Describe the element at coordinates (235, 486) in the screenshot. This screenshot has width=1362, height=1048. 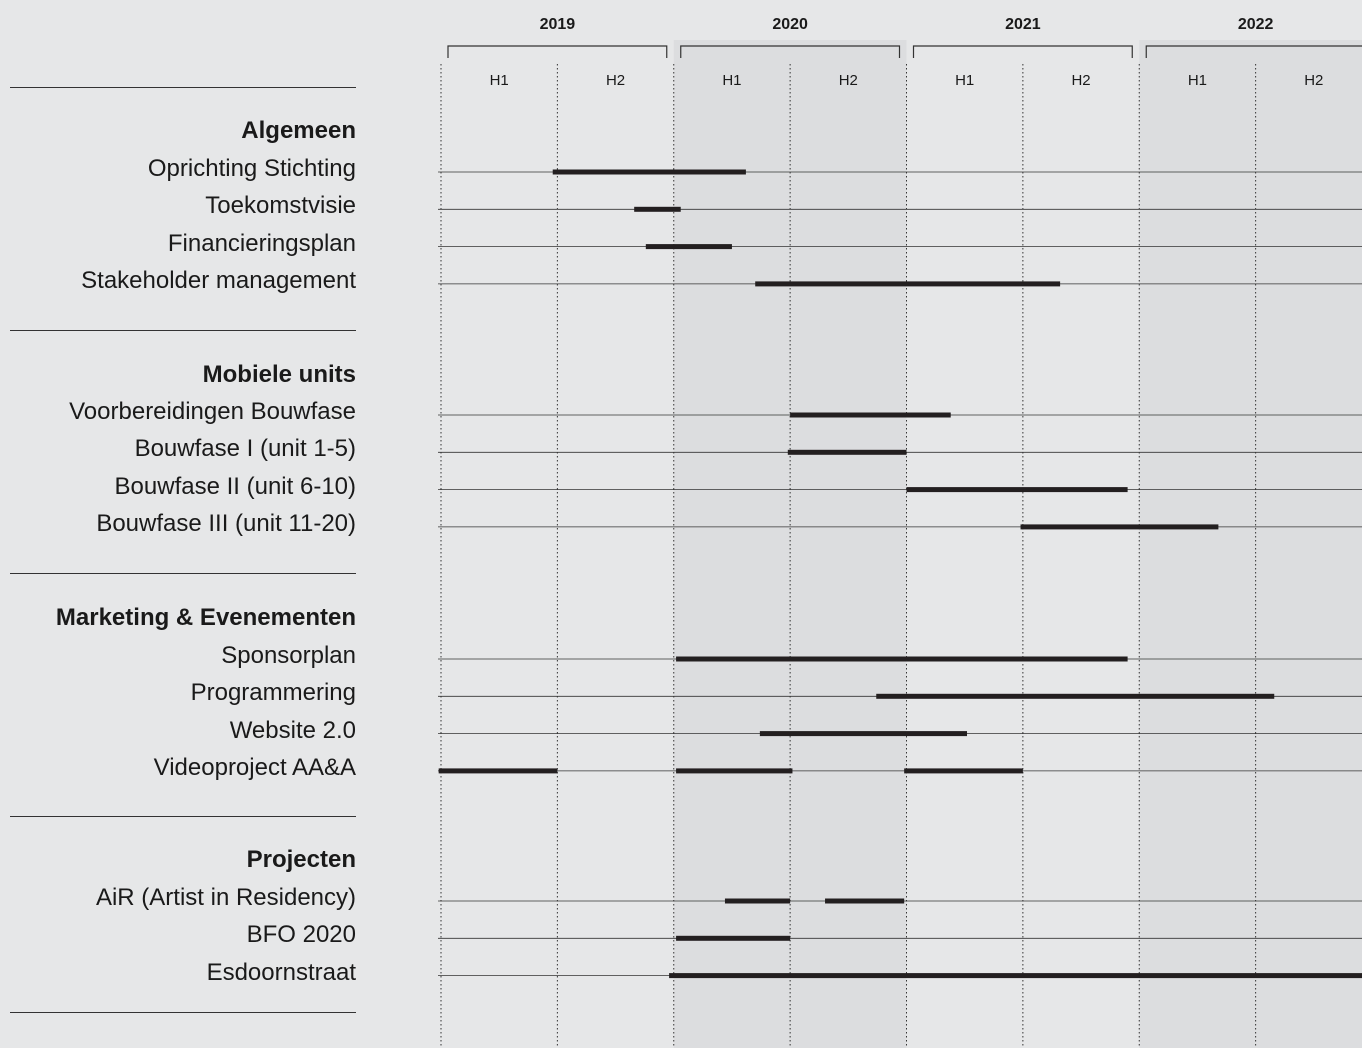
I see `task-label: Bouwfase II (unit 6-10)` at that location.